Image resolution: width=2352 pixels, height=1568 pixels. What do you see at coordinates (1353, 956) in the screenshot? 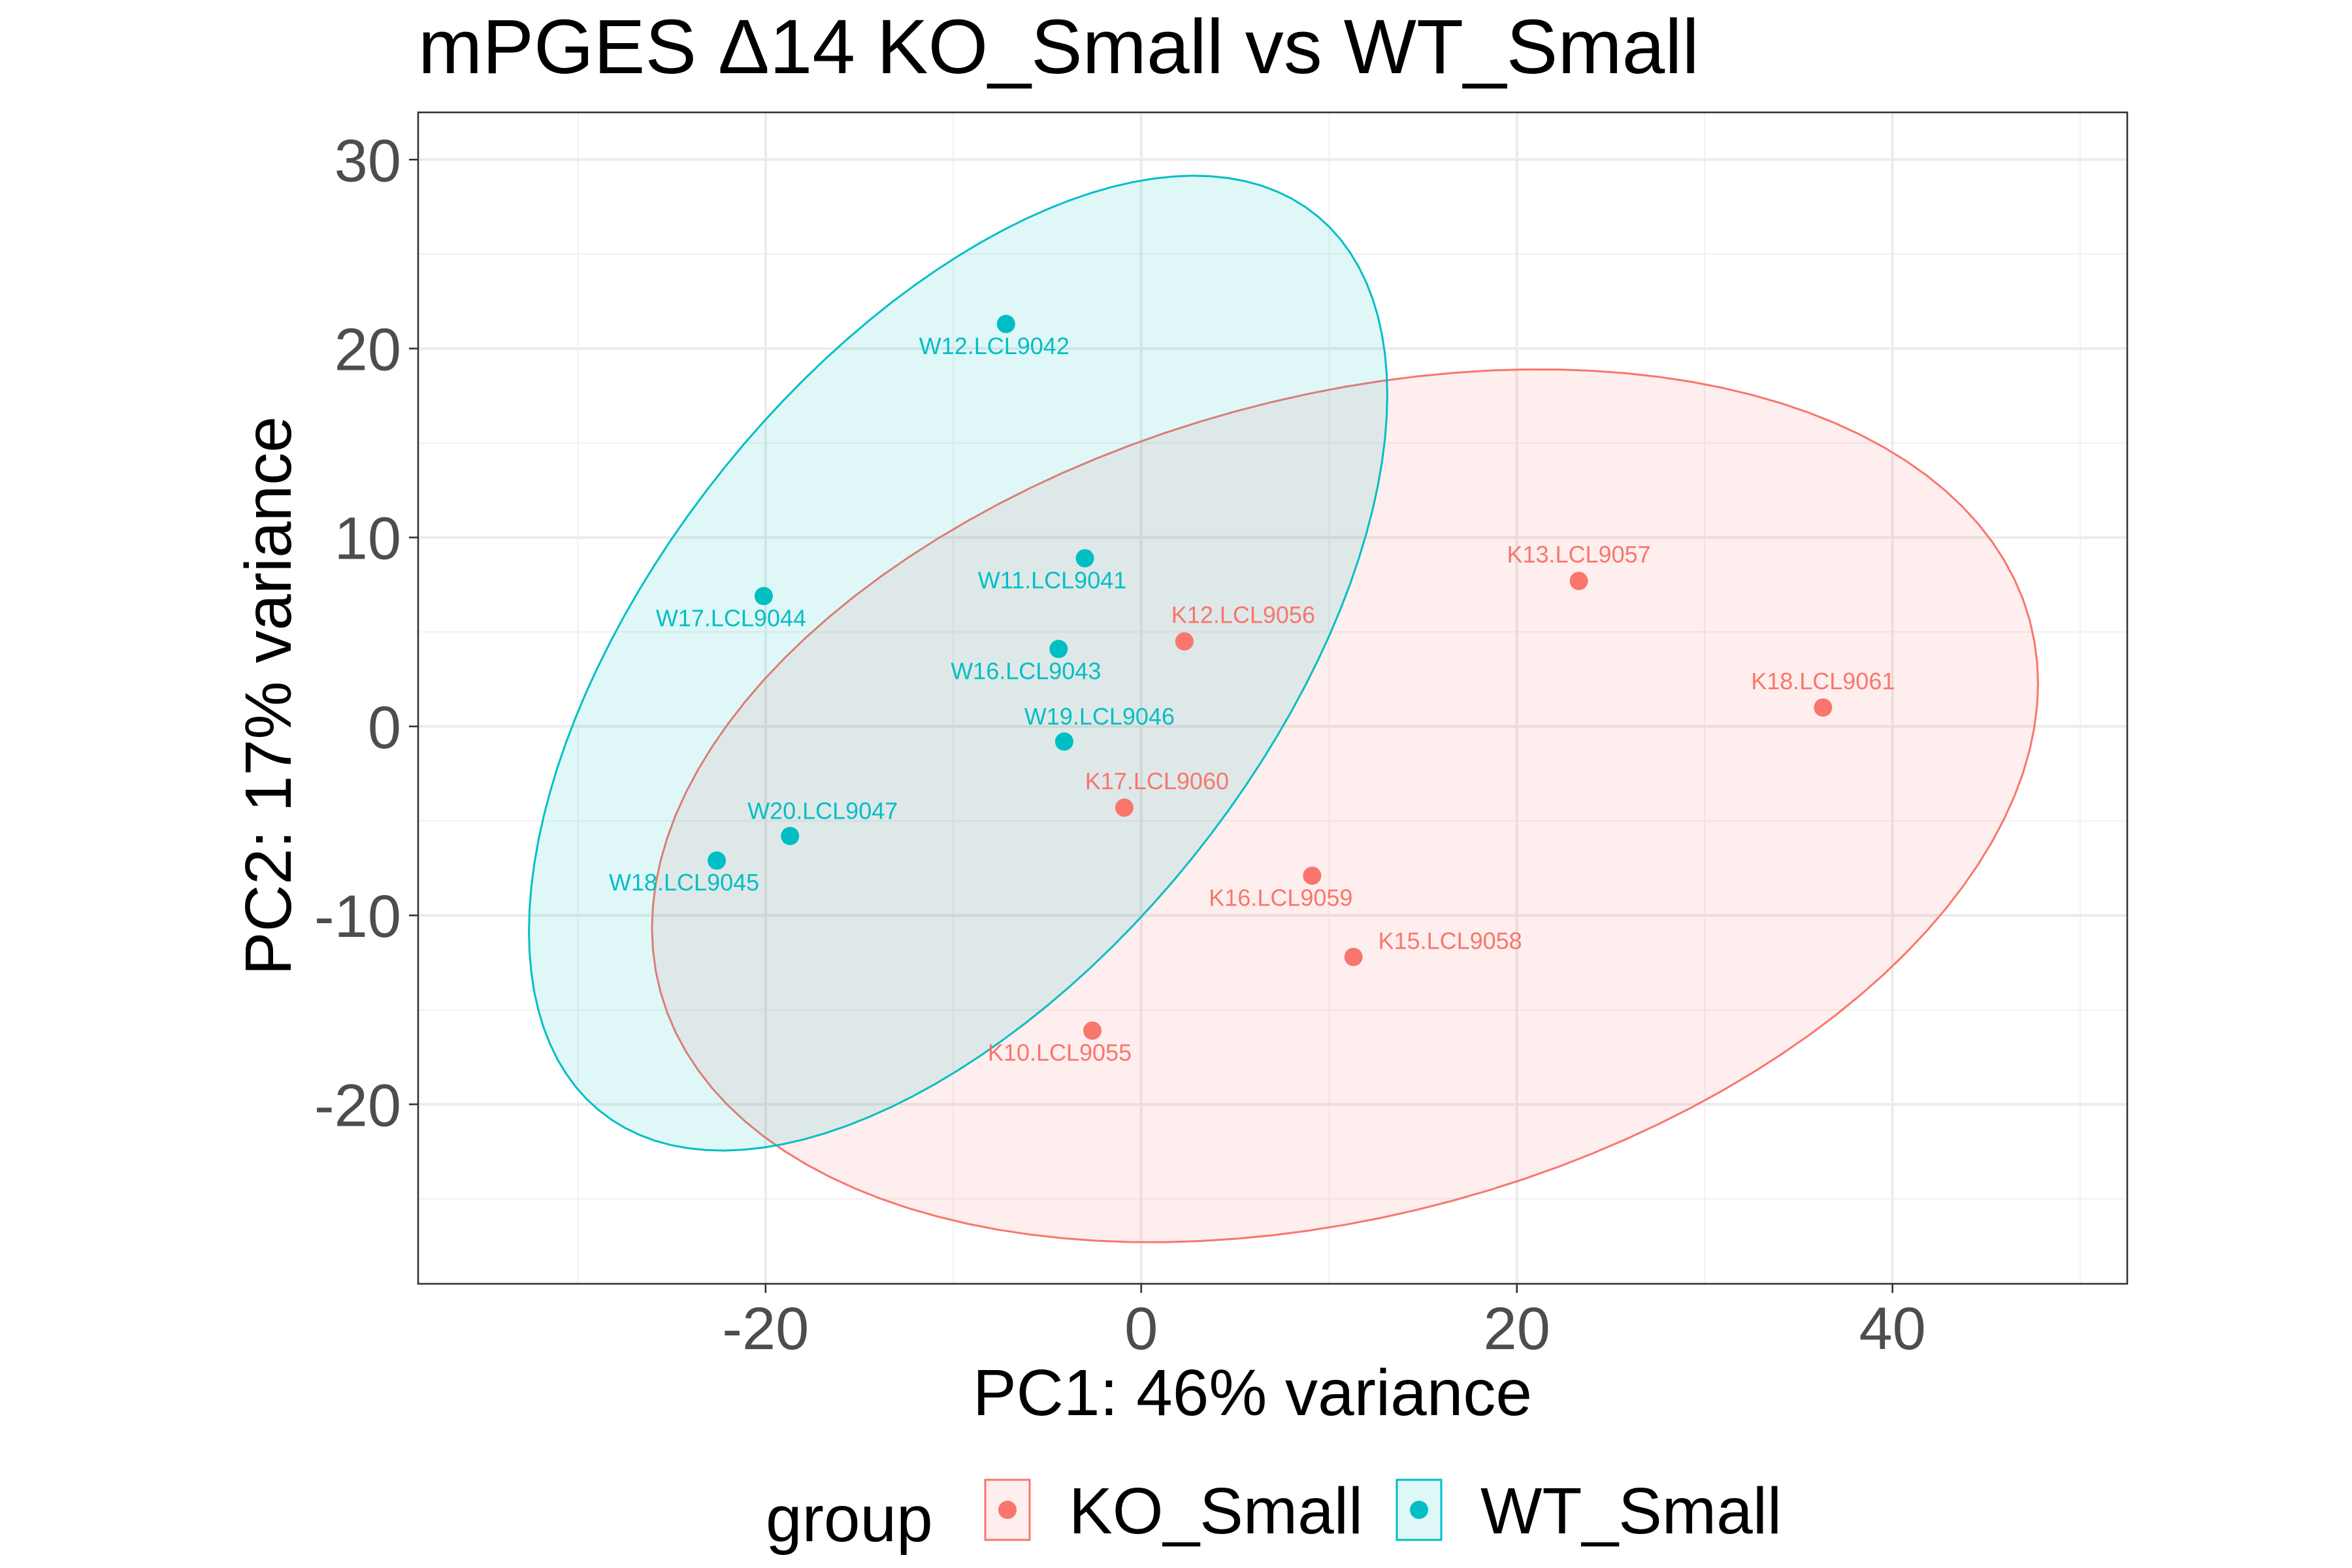
I see `data-point-k15-lcl9058` at bounding box center [1353, 956].